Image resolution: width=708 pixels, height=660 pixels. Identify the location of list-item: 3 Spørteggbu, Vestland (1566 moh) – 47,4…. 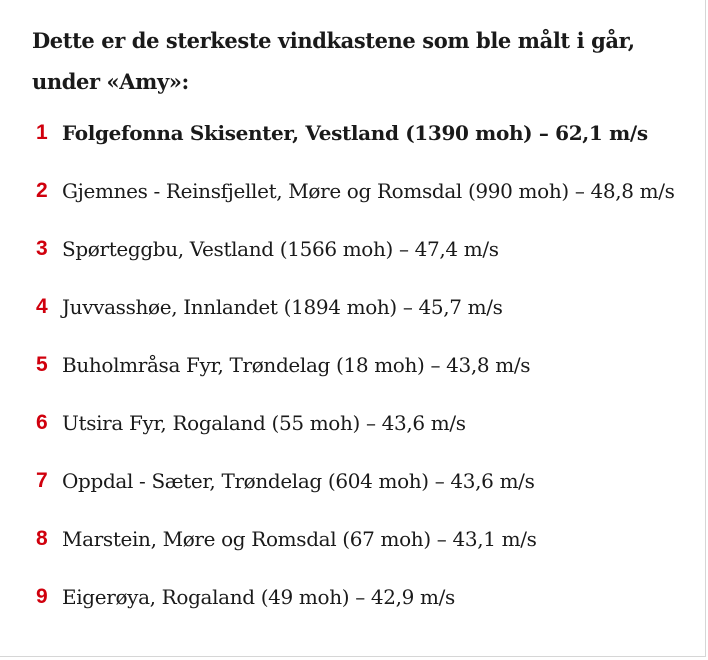
(353, 249).